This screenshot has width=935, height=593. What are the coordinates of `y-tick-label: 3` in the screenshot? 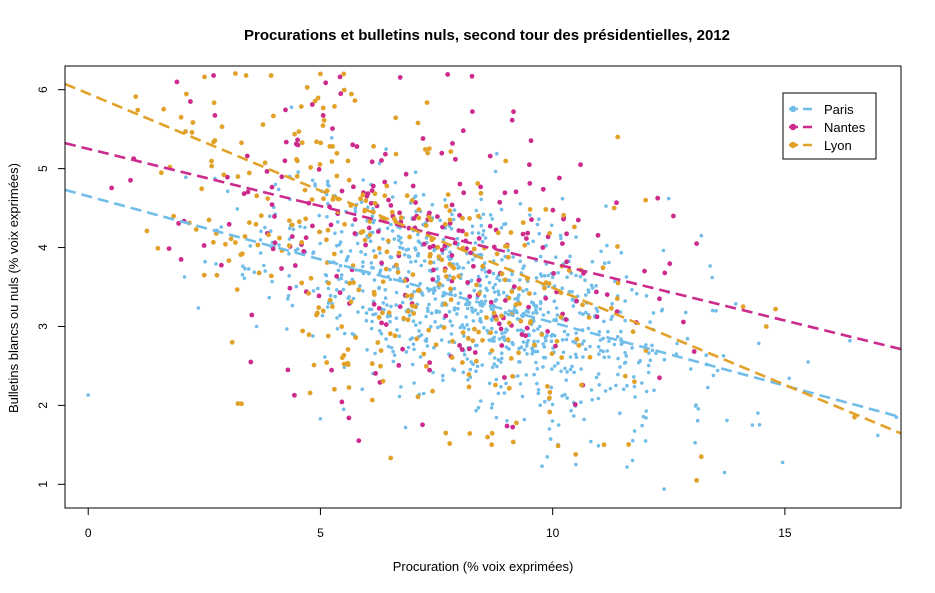 It's located at (43, 326).